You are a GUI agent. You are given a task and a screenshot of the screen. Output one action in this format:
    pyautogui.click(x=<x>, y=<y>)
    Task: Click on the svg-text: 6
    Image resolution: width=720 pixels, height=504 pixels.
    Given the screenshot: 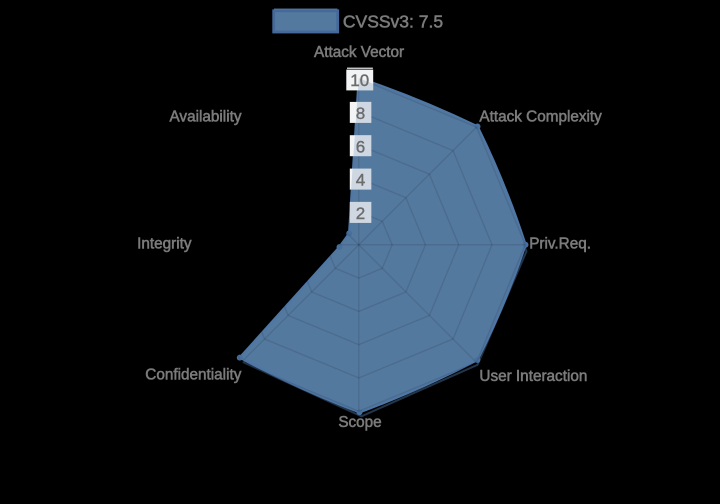 What is the action you would take?
    pyautogui.click(x=360, y=146)
    